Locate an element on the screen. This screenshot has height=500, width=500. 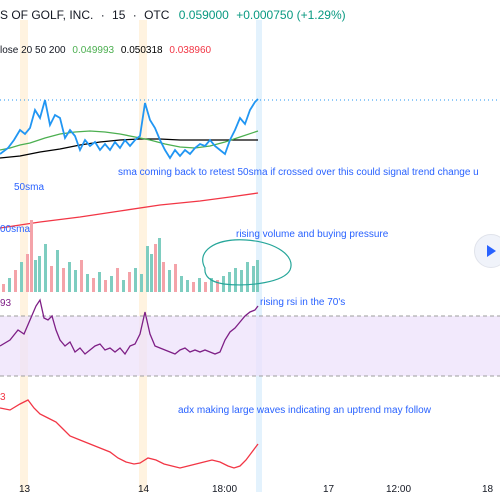
indicator-name: lose 20 50 200 is located at coordinates (33, 50).